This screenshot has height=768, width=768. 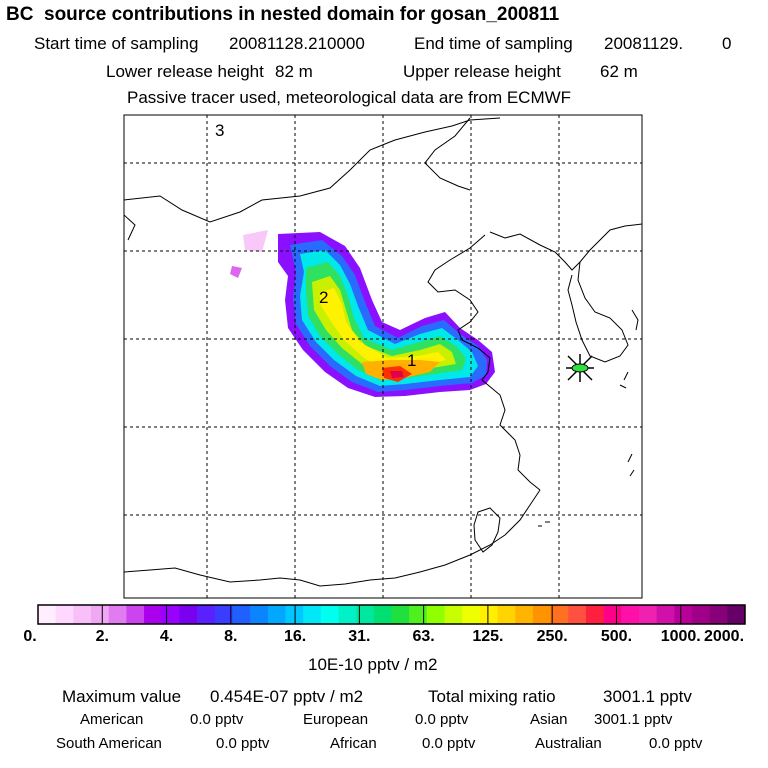 I want to click on region-name: American, so click(x=112, y=719).